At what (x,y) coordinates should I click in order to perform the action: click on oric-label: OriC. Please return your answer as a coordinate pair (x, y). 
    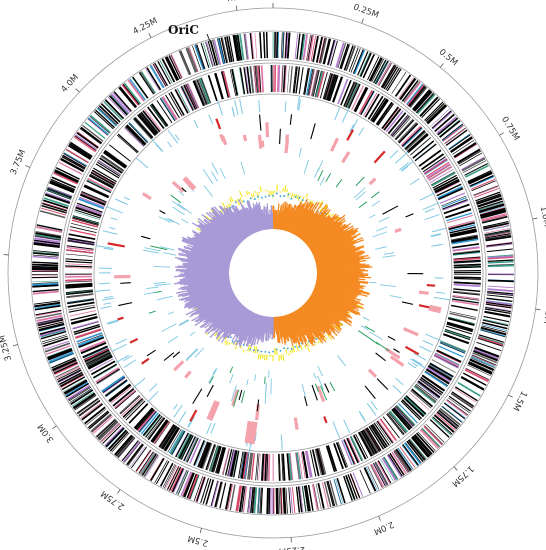
    Looking at the image, I should click on (183, 30).